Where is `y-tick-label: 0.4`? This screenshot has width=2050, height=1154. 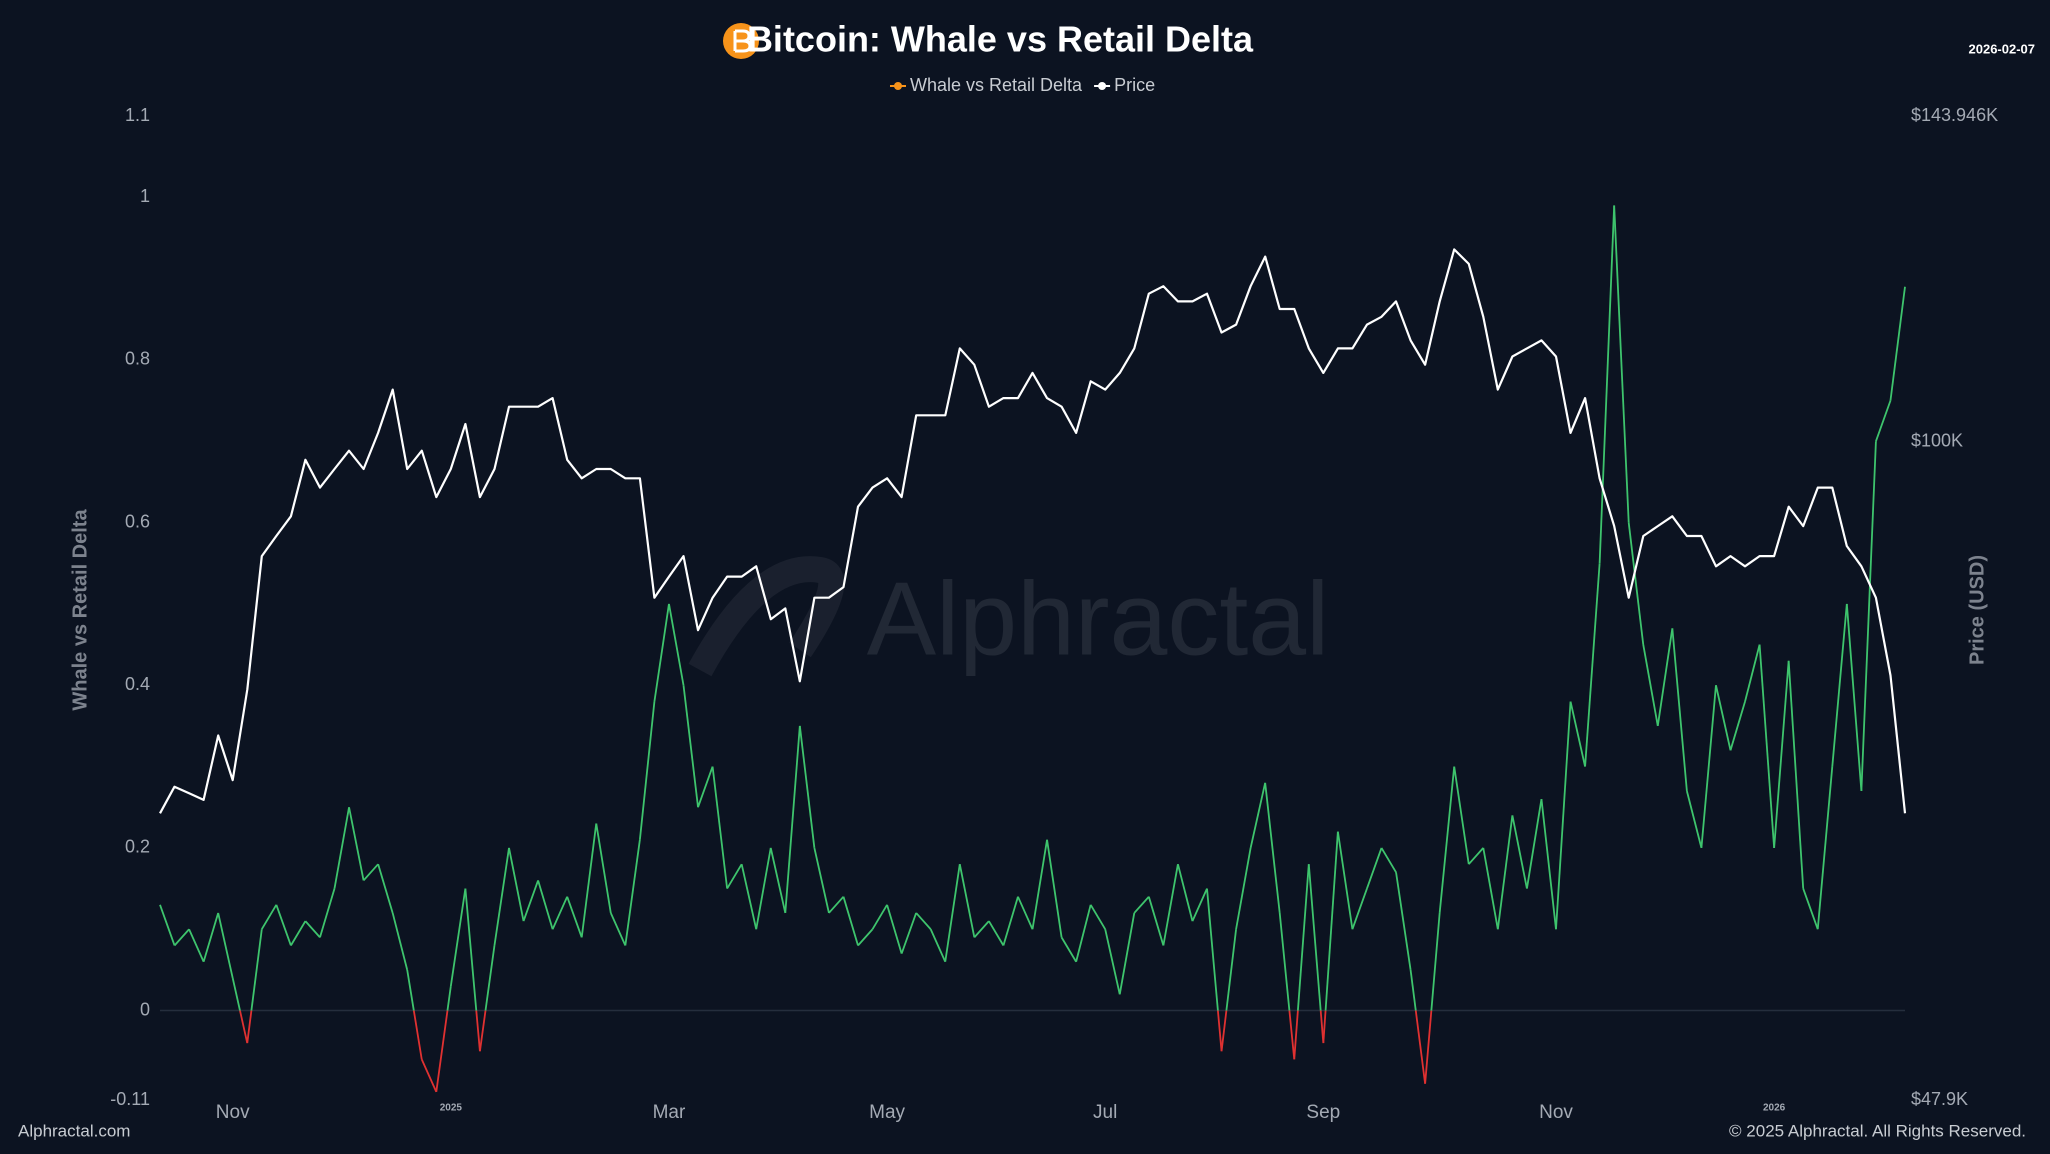
y-tick-label: 0.4 is located at coordinates (137, 684).